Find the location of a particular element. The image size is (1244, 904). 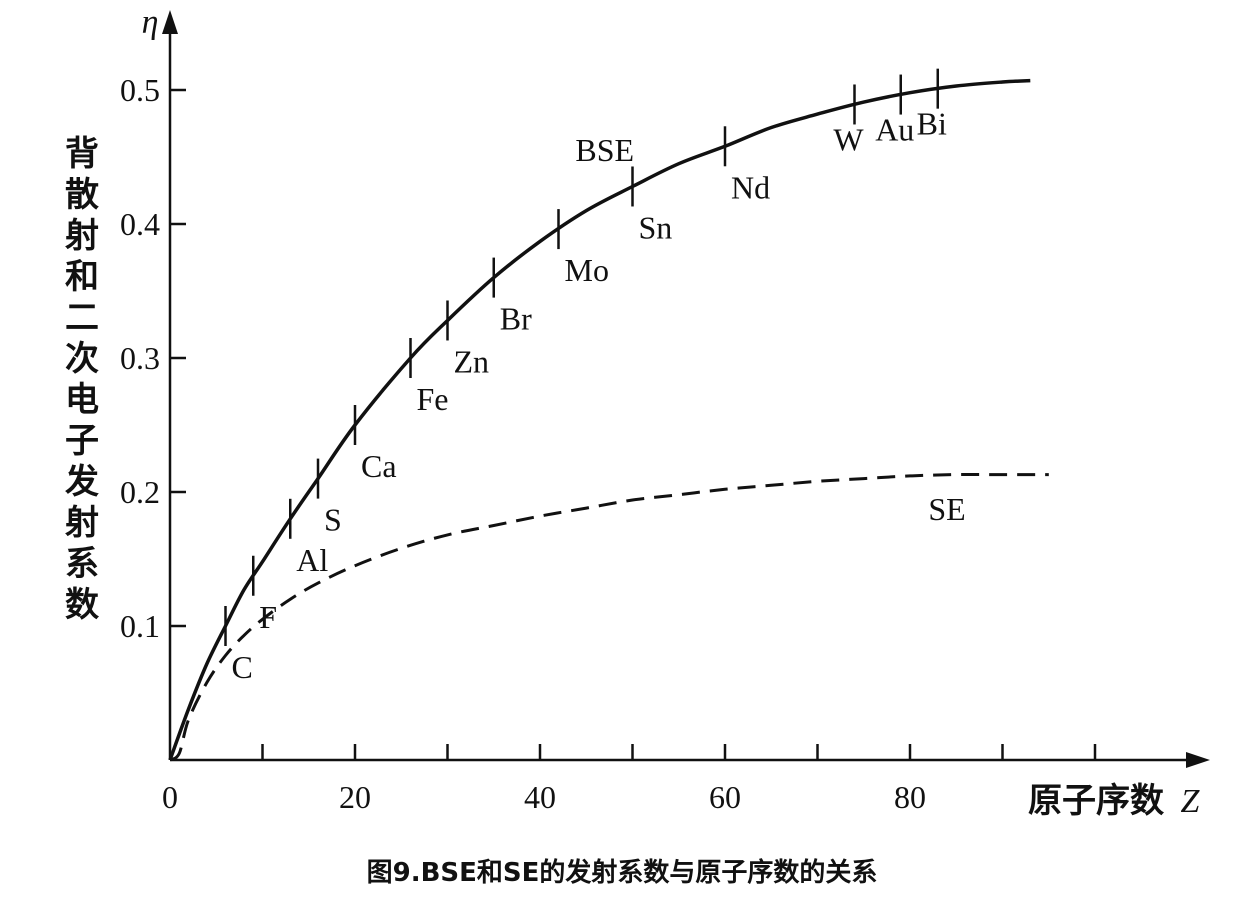

se-series-label: SE is located at coordinates (946, 509).